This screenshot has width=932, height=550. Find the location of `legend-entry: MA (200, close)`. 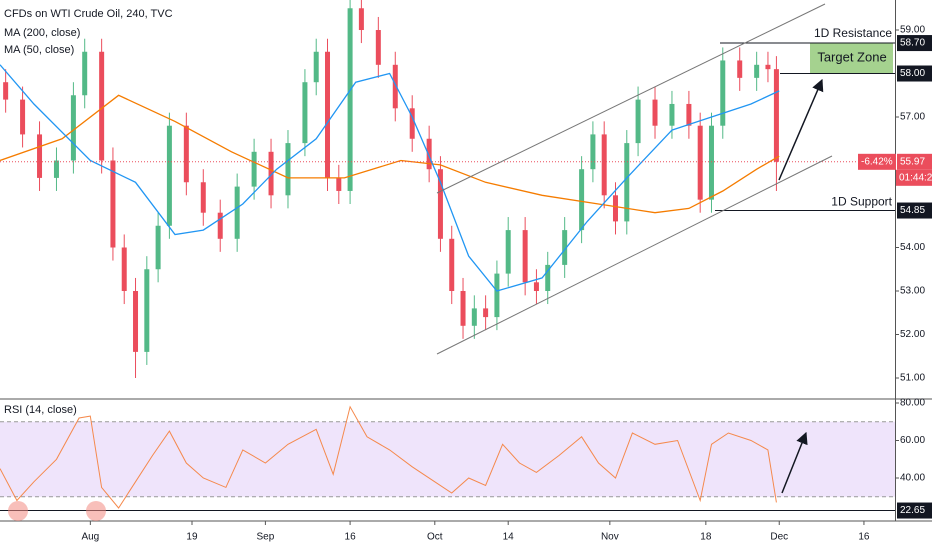

legend-entry: MA (200, close) is located at coordinates (42, 33).